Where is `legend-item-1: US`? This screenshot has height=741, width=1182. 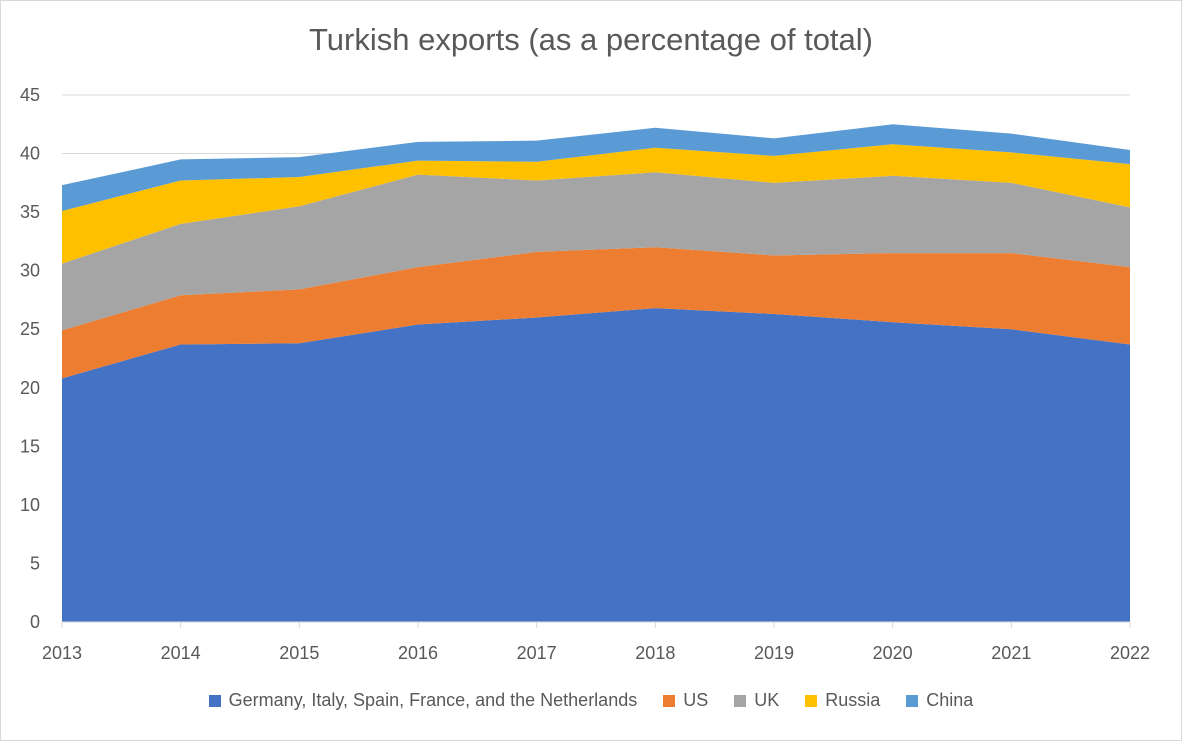
legend-item-1: US is located at coordinates (685, 700).